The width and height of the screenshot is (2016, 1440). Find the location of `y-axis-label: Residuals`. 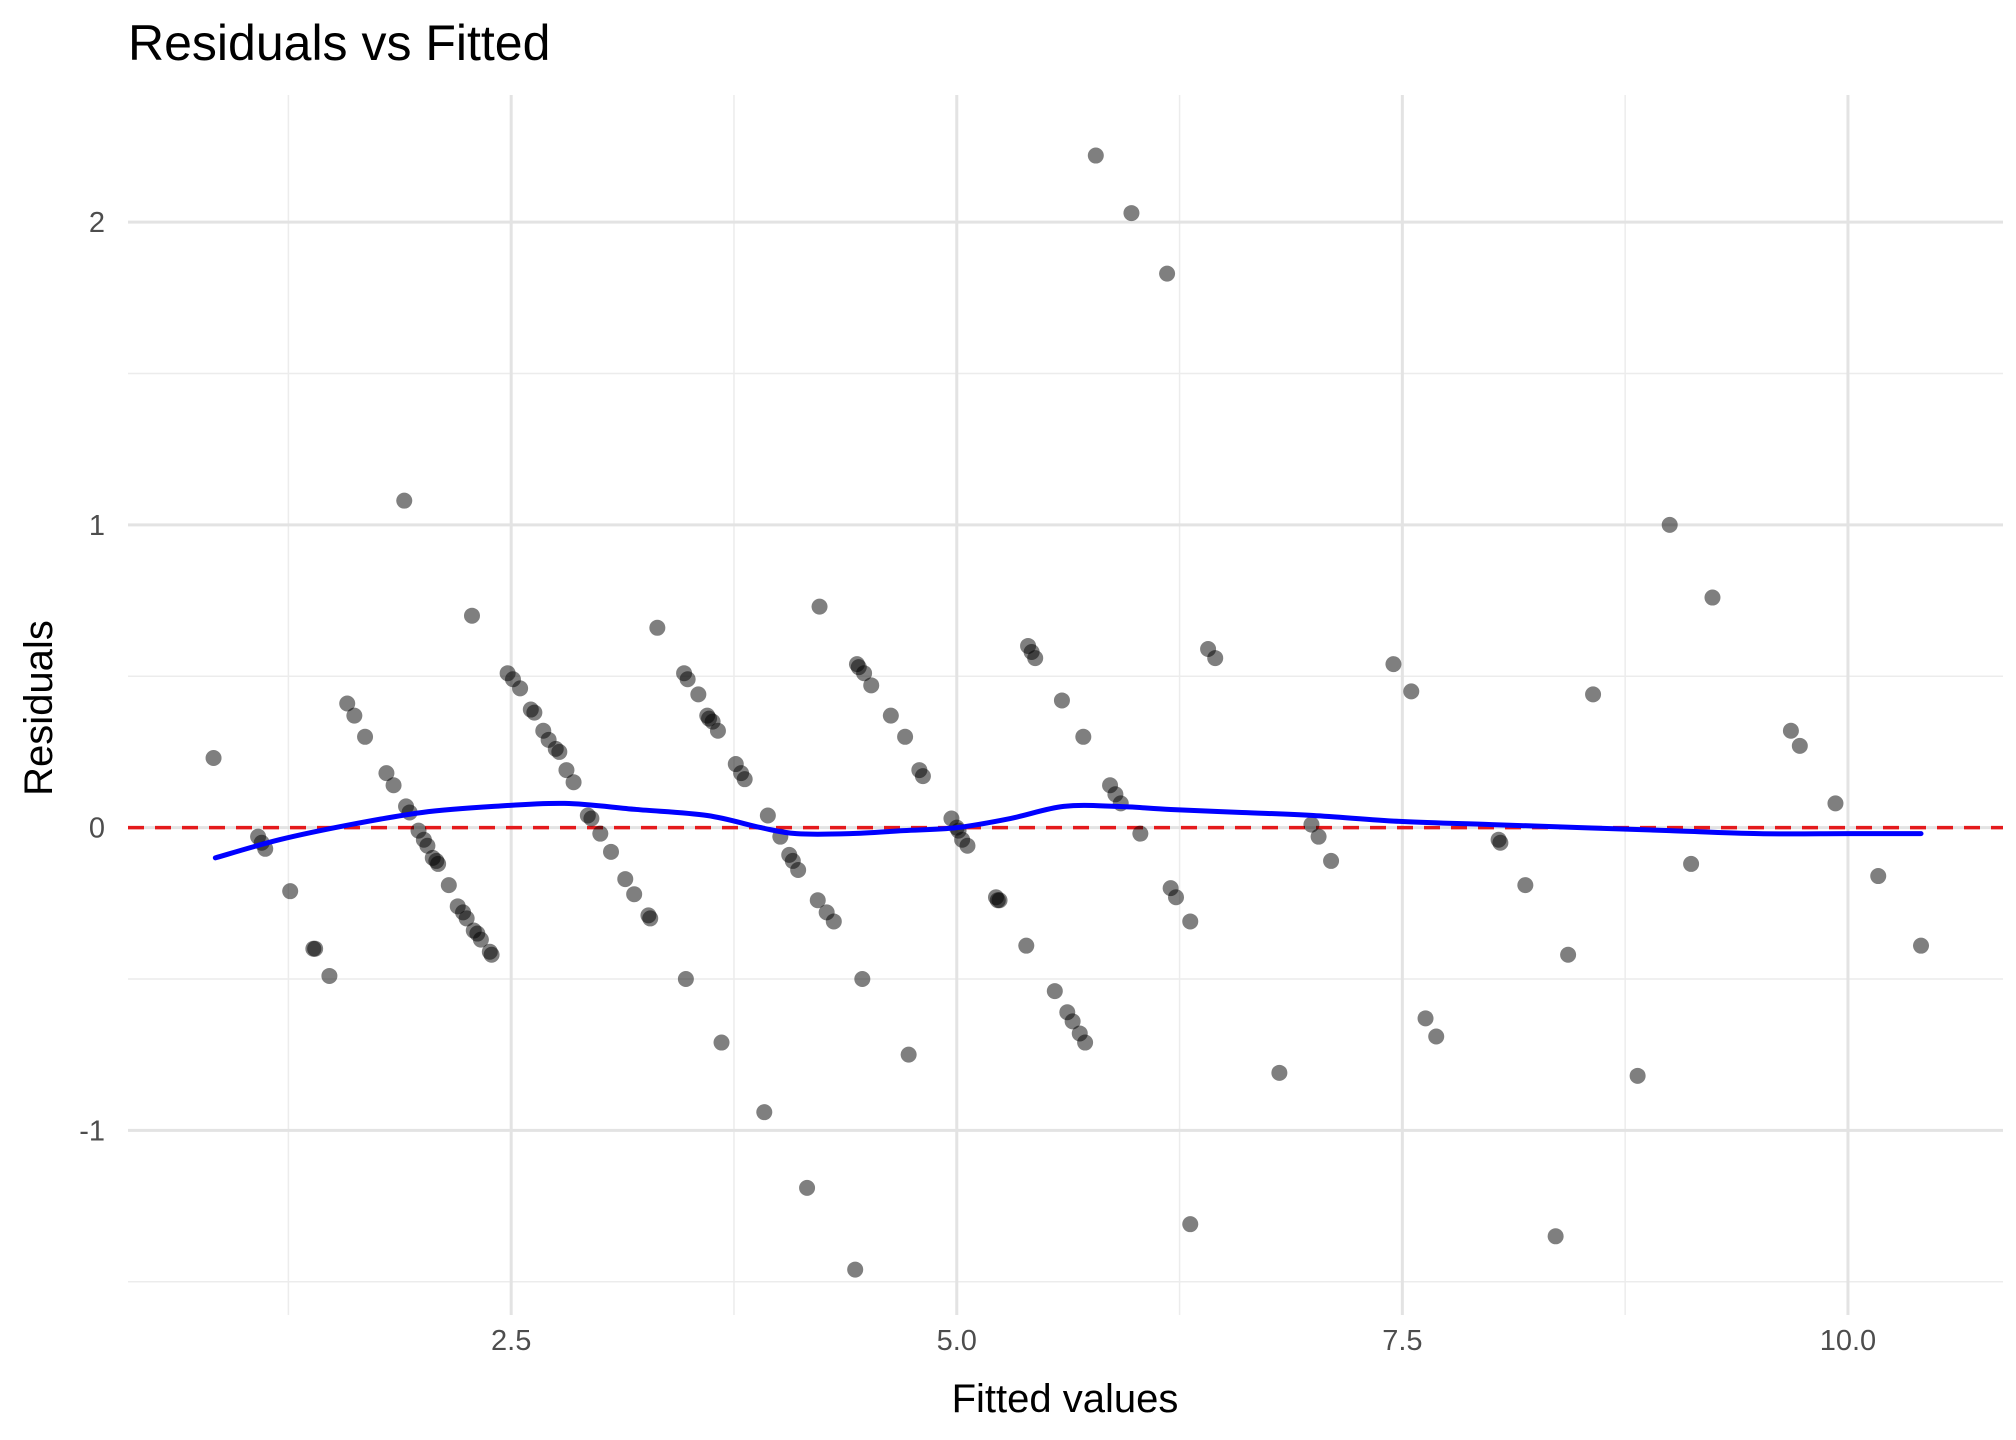

y-axis-label: Residuals is located at coordinates (39, 708).